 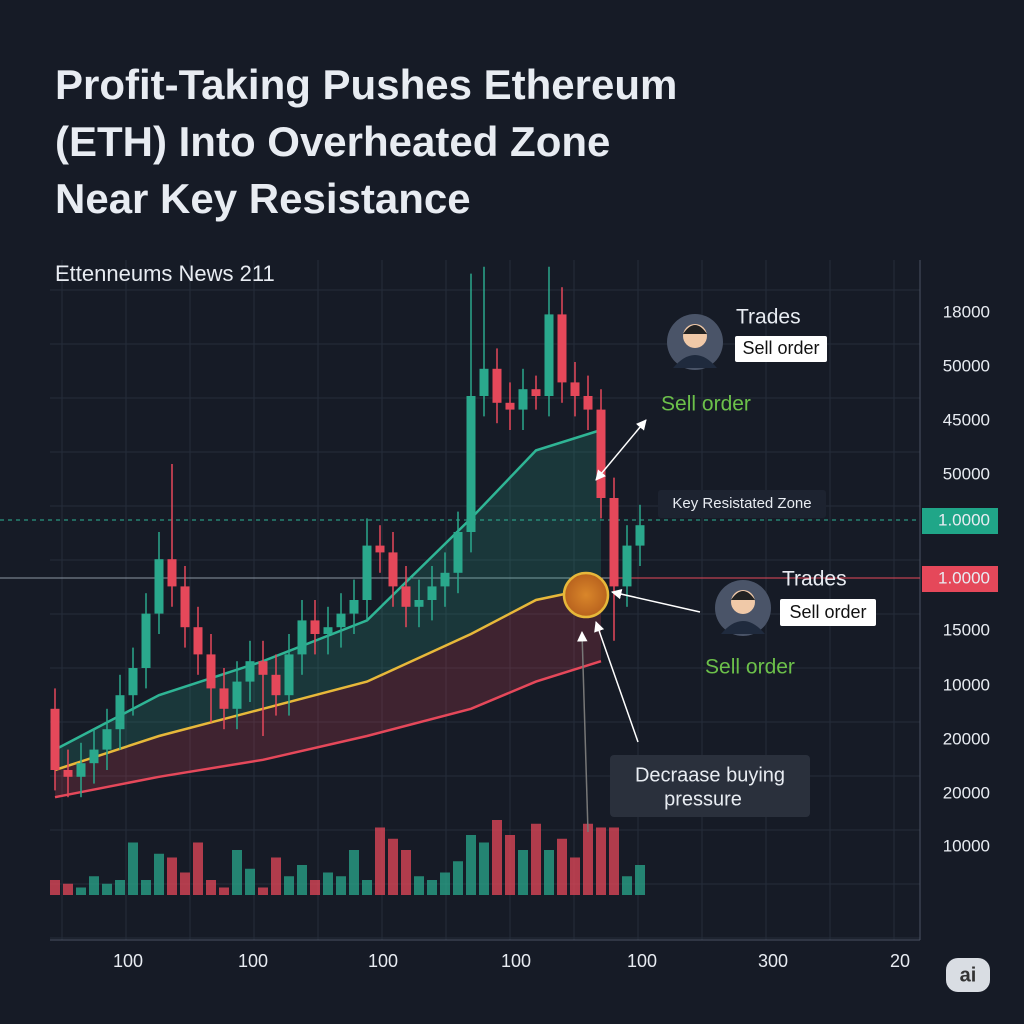 What do you see at coordinates (332, 141) in the screenshot?
I see `title-line: (ETH) Into Overheated Zone` at bounding box center [332, 141].